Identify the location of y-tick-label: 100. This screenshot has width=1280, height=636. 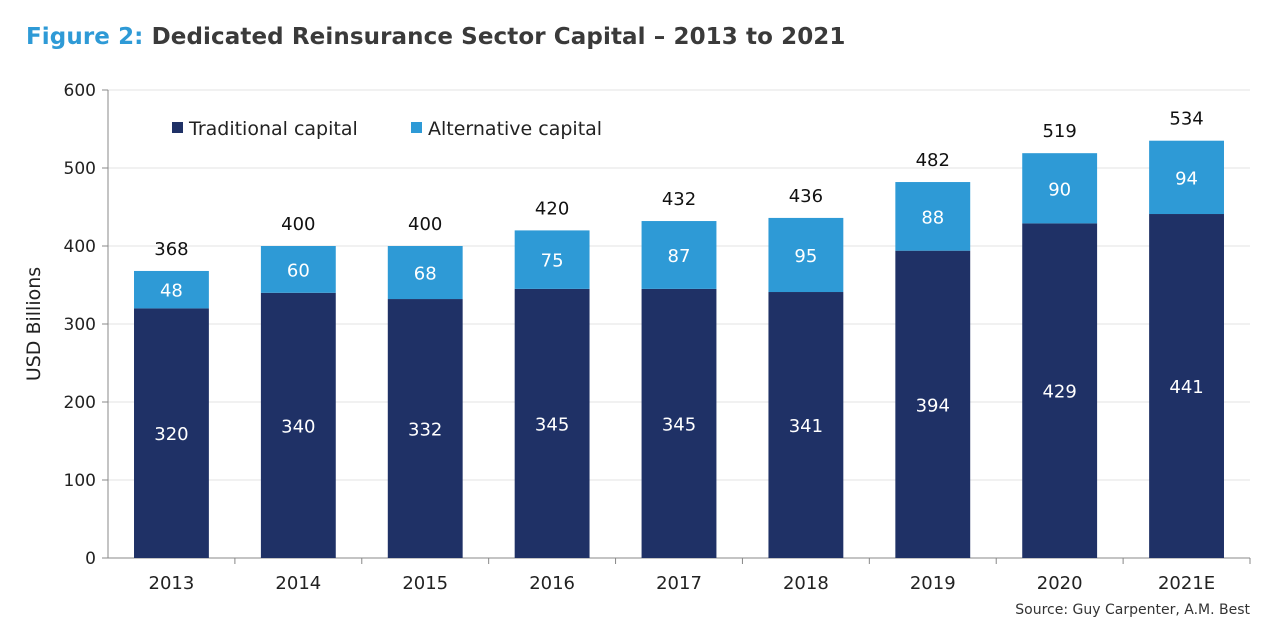
(80, 481).